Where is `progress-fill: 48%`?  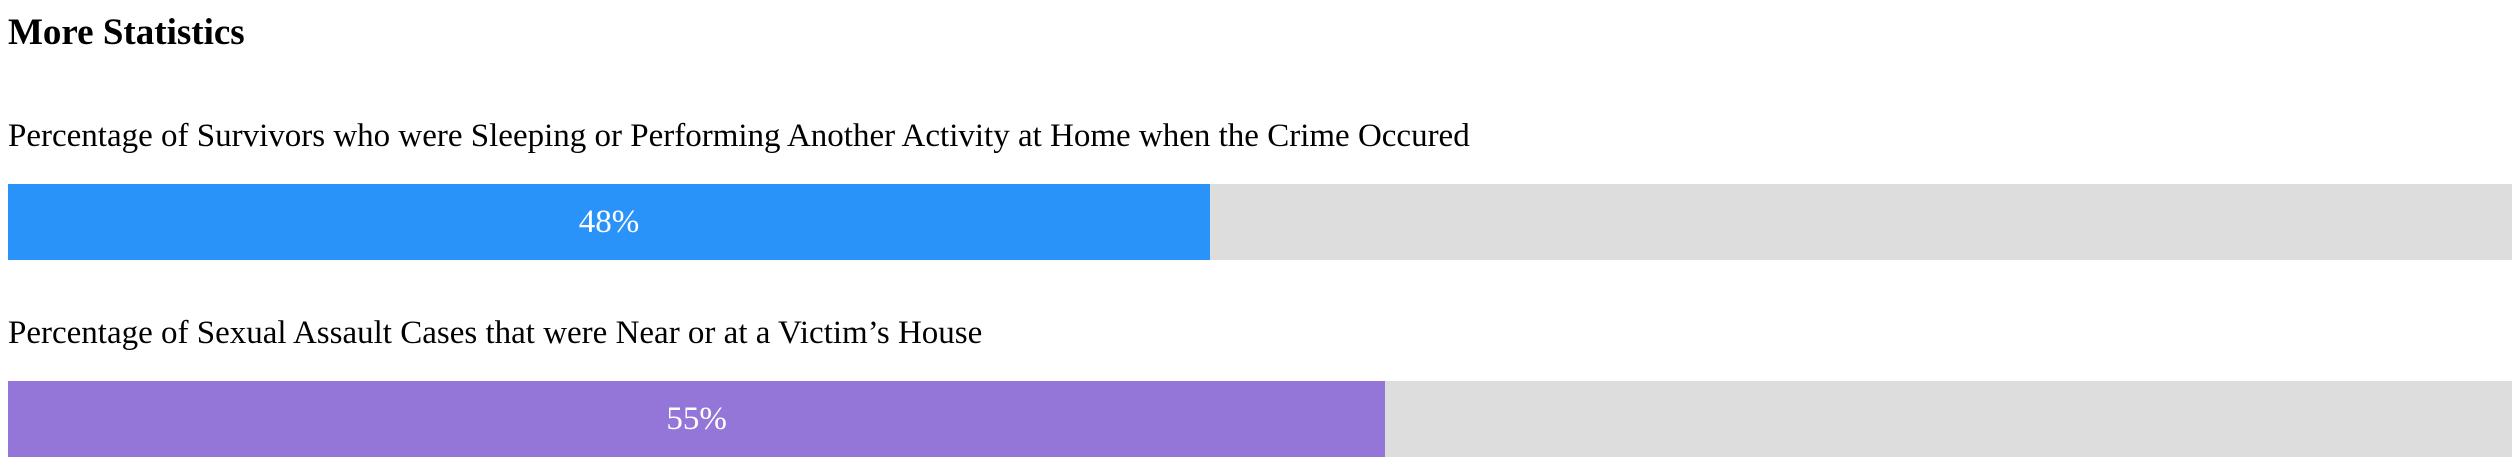 progress-fill: 48% is located at coordinates (609, 222).